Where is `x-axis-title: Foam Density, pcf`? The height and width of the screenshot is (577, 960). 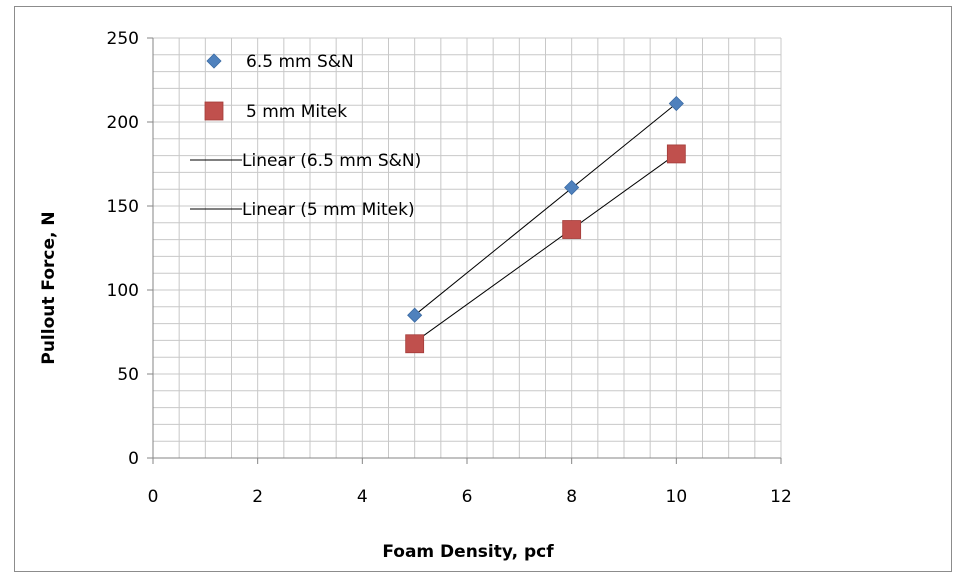 x-axis-title: Foam Density, pcf is located at coordinates (468, 552).